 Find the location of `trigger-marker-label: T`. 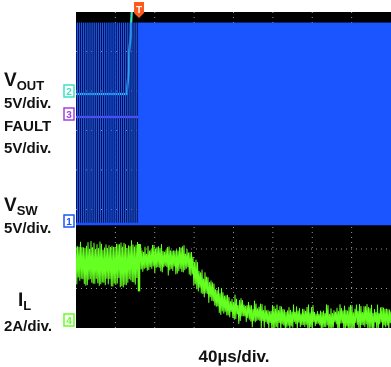

trigger-marker-label: T is located at coordinates (139, 10).